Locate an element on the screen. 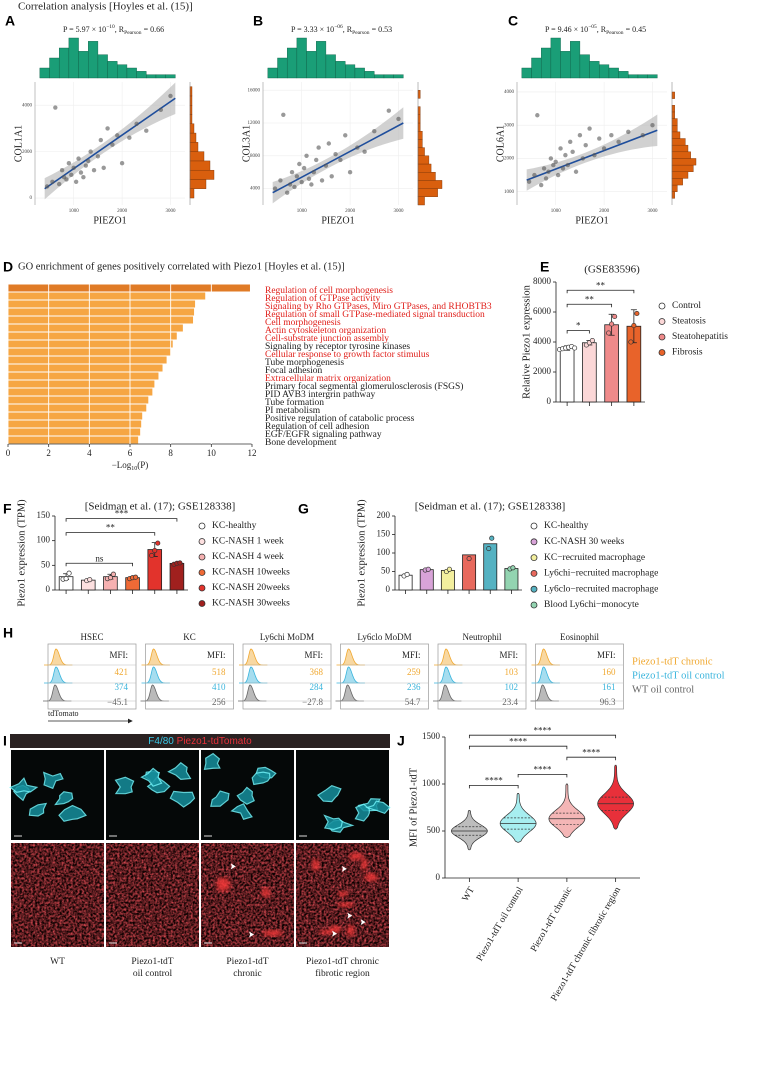 The width and height of the screenshot is (767, 1074). image-header is located at coordinates (200, 741).